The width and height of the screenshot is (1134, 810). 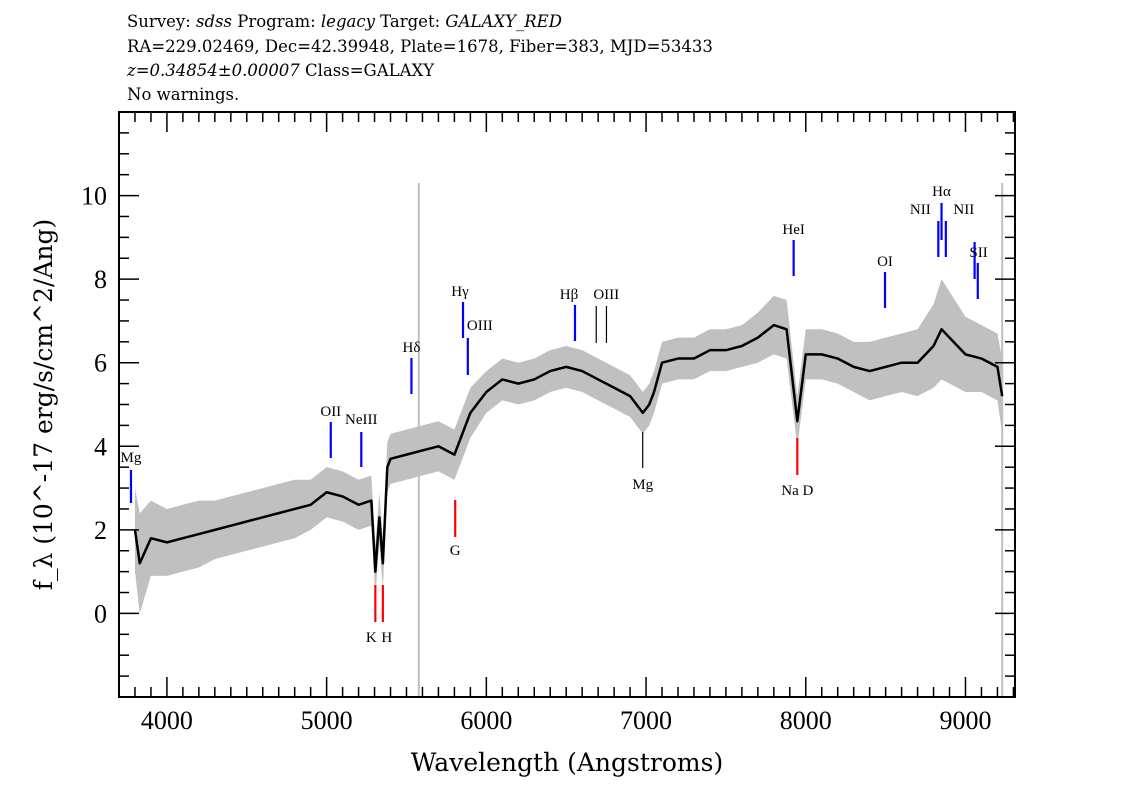 I want to click on y-tick-label: 10, so click(x=94, y=196).